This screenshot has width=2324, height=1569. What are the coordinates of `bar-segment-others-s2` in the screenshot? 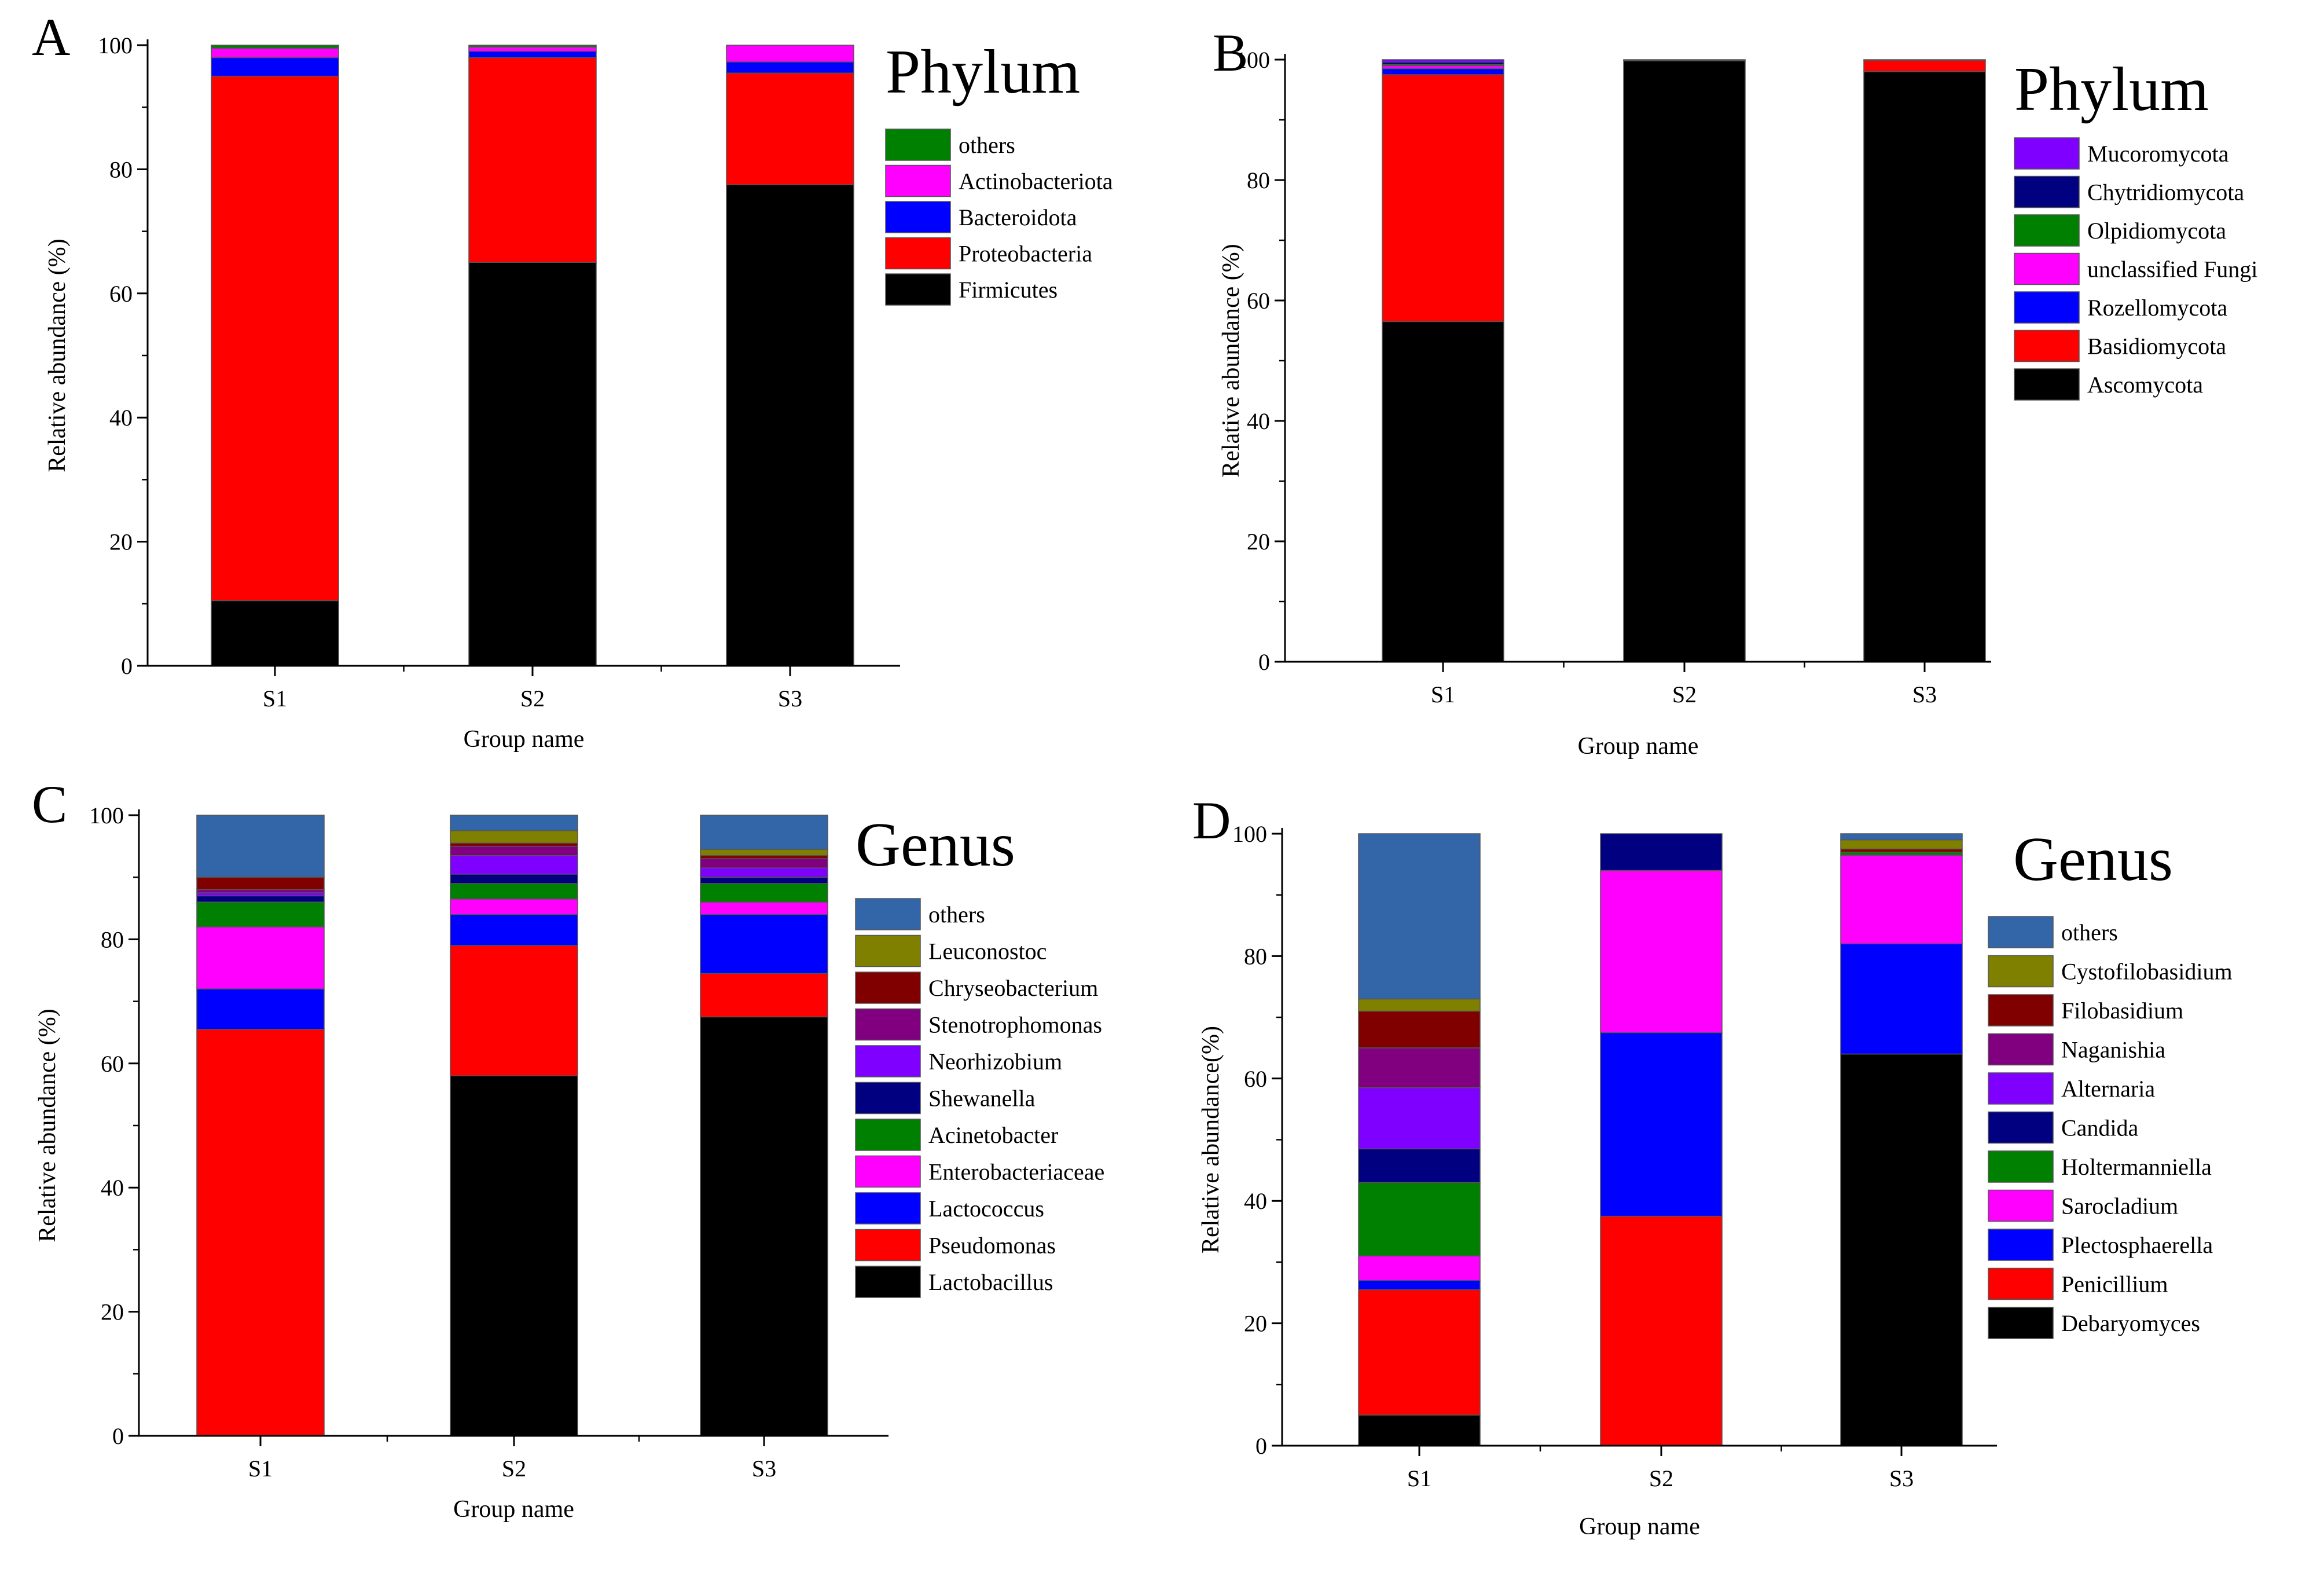 It's located at (514, 823).